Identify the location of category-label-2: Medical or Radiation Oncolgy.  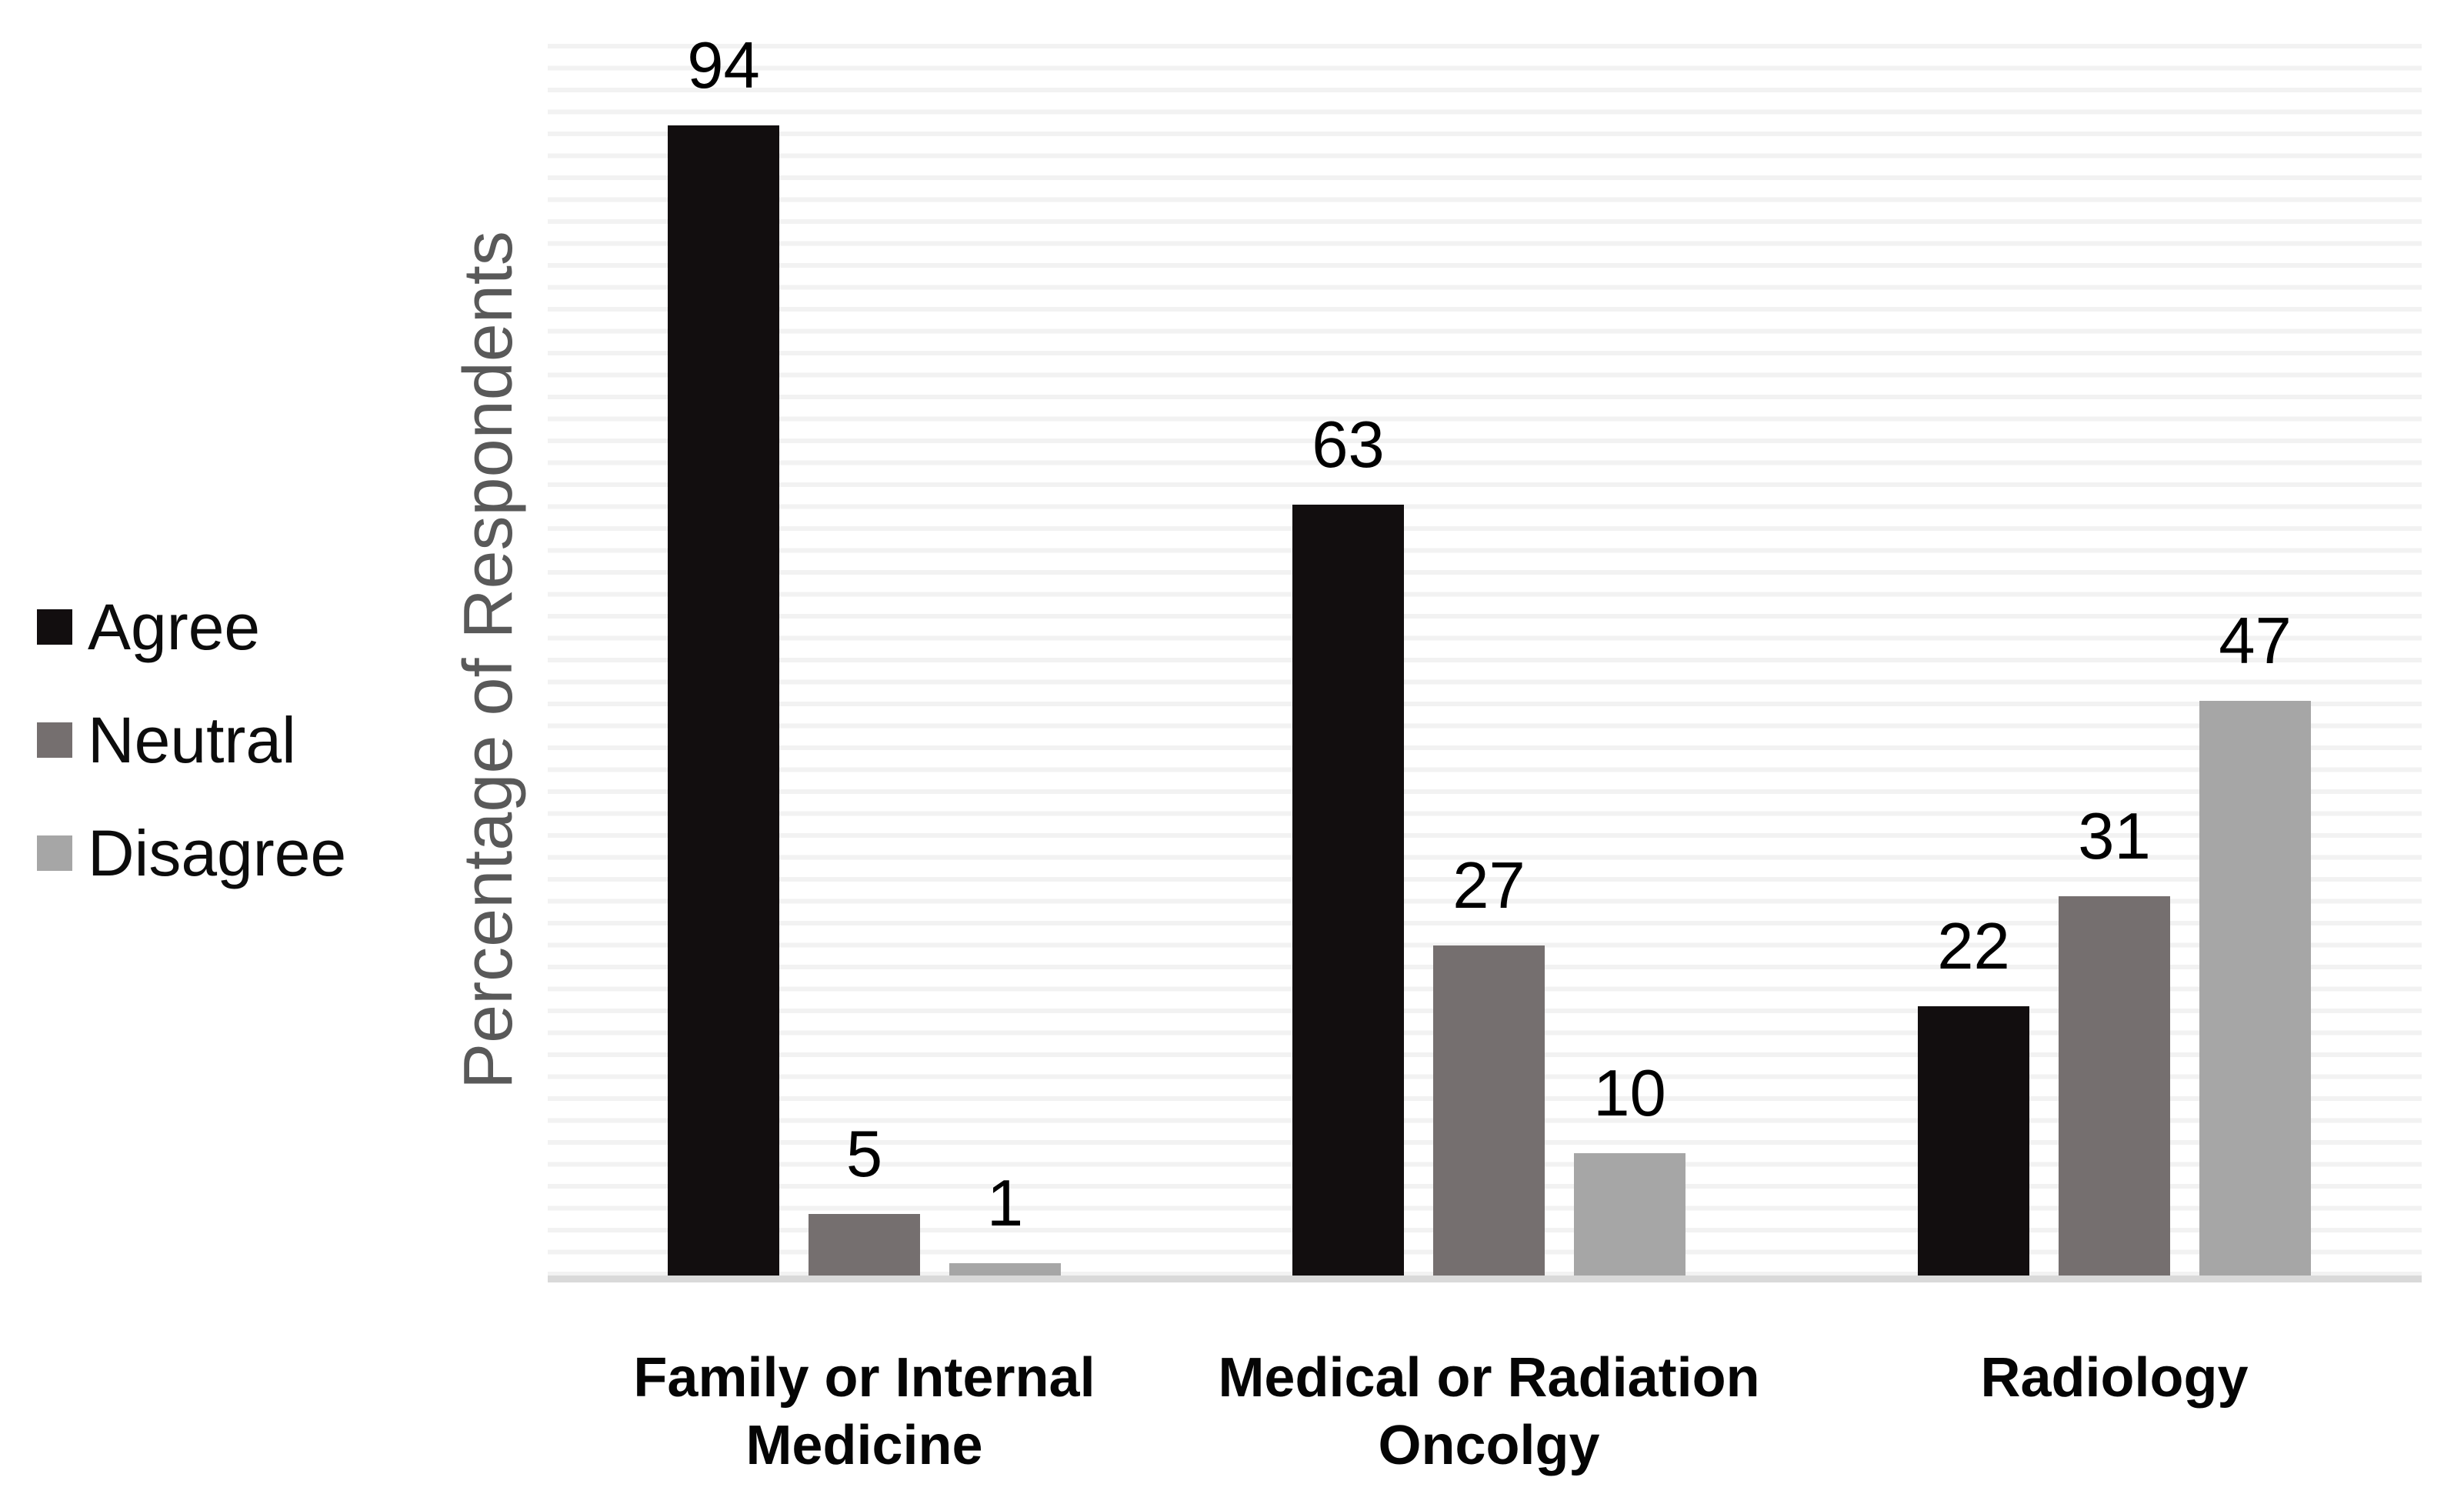
(1489, 1411).